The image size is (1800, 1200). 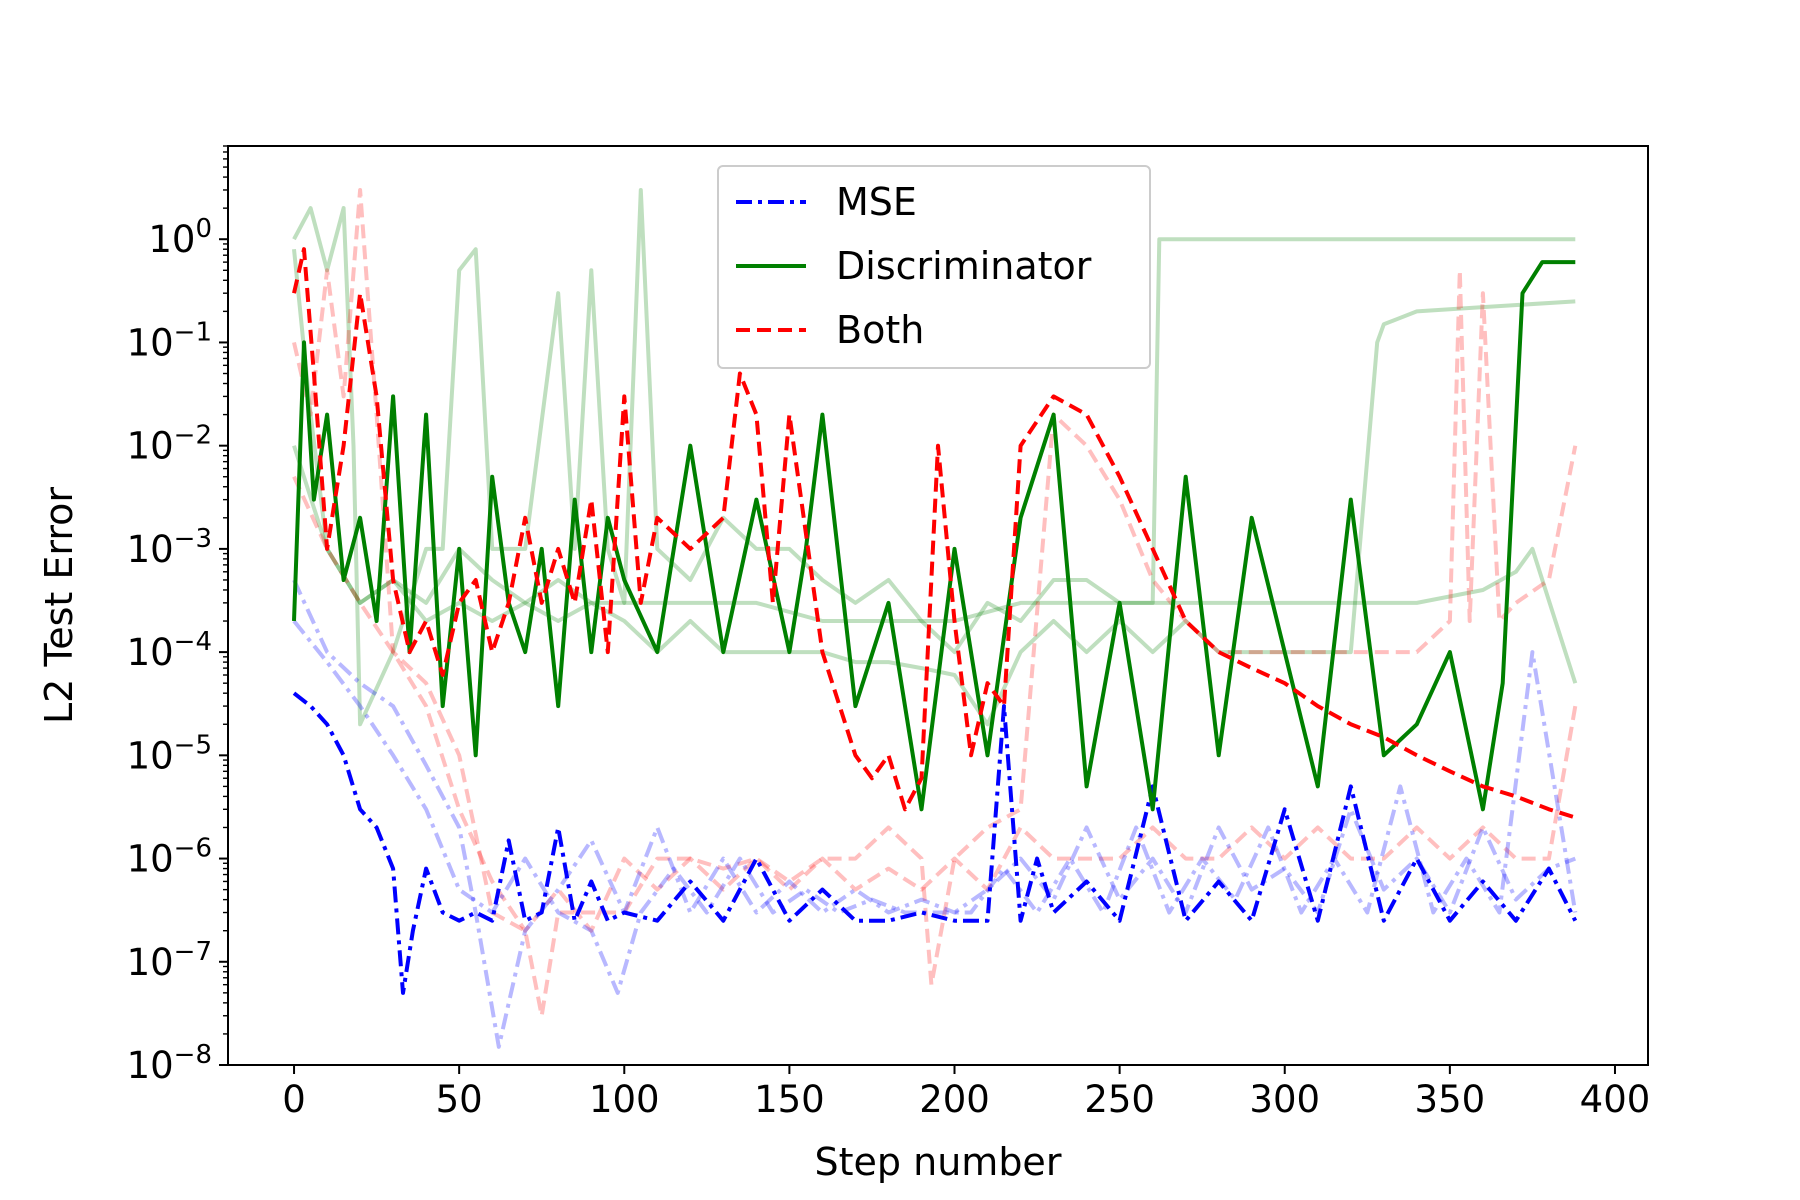 What do you see at coordinates (169, 960) in the screenshot?
I see `y-tick-label-1e-7: 10⁻⁷` at bounding box center [169, 960].